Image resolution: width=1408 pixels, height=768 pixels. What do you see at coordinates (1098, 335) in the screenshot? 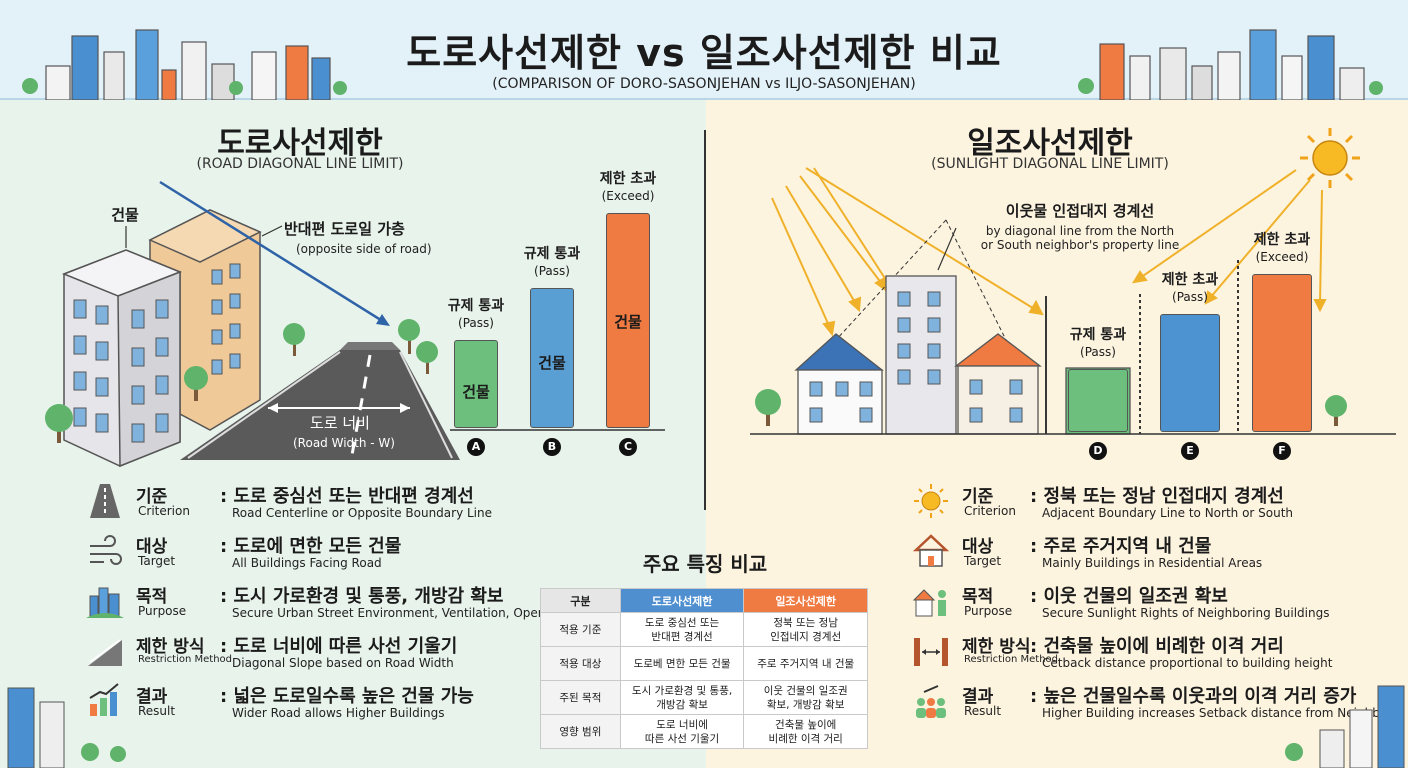
I see `bar-status-D: 규제 통과` at bounding box center [1098, 335].